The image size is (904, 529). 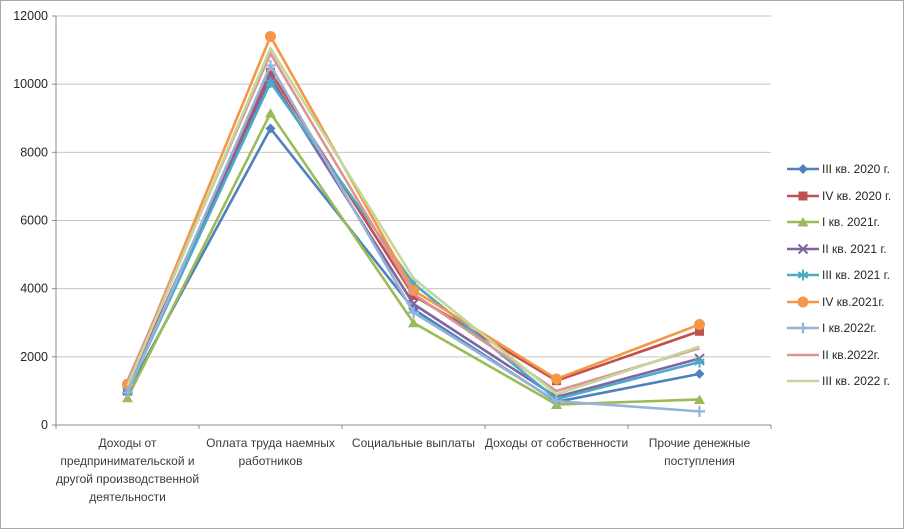 I want to click on y-axis-tick-label: 0, so click(x=44, y=425).